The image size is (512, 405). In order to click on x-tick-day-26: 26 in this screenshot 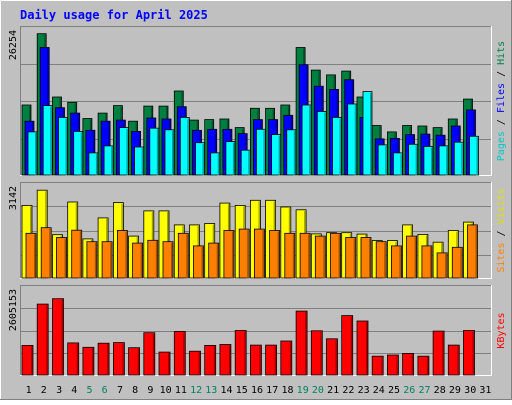, I will do `click(409, 390)`.